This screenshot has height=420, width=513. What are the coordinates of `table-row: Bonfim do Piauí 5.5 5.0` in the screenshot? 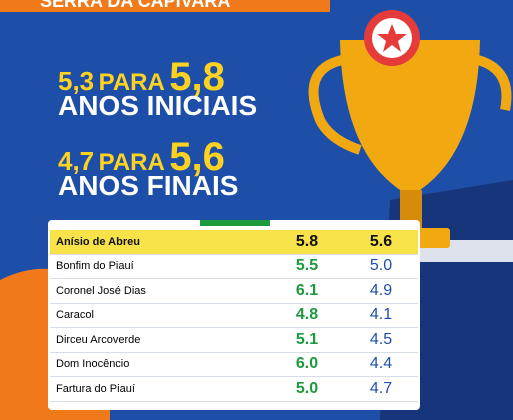 It's located at (234, 266).